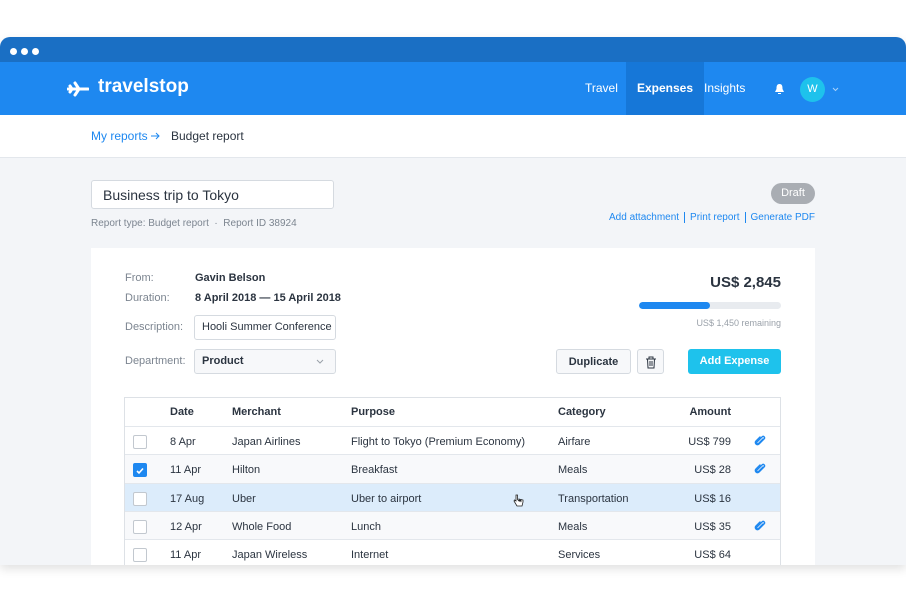 The height and width of the screenshot is (600, 906). I want to click on bell-icon, so click(779, 89).